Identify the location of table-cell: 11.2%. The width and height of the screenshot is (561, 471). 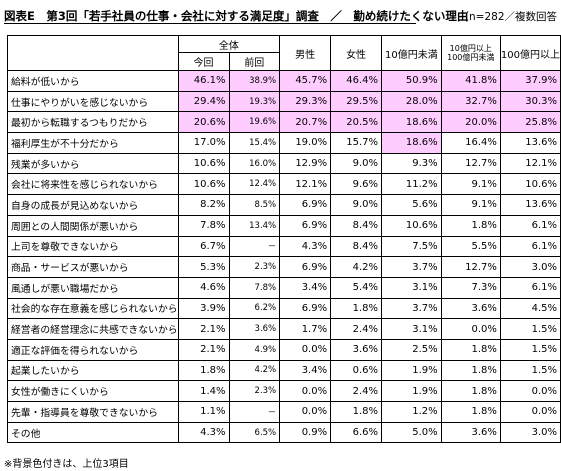
(411, 184).